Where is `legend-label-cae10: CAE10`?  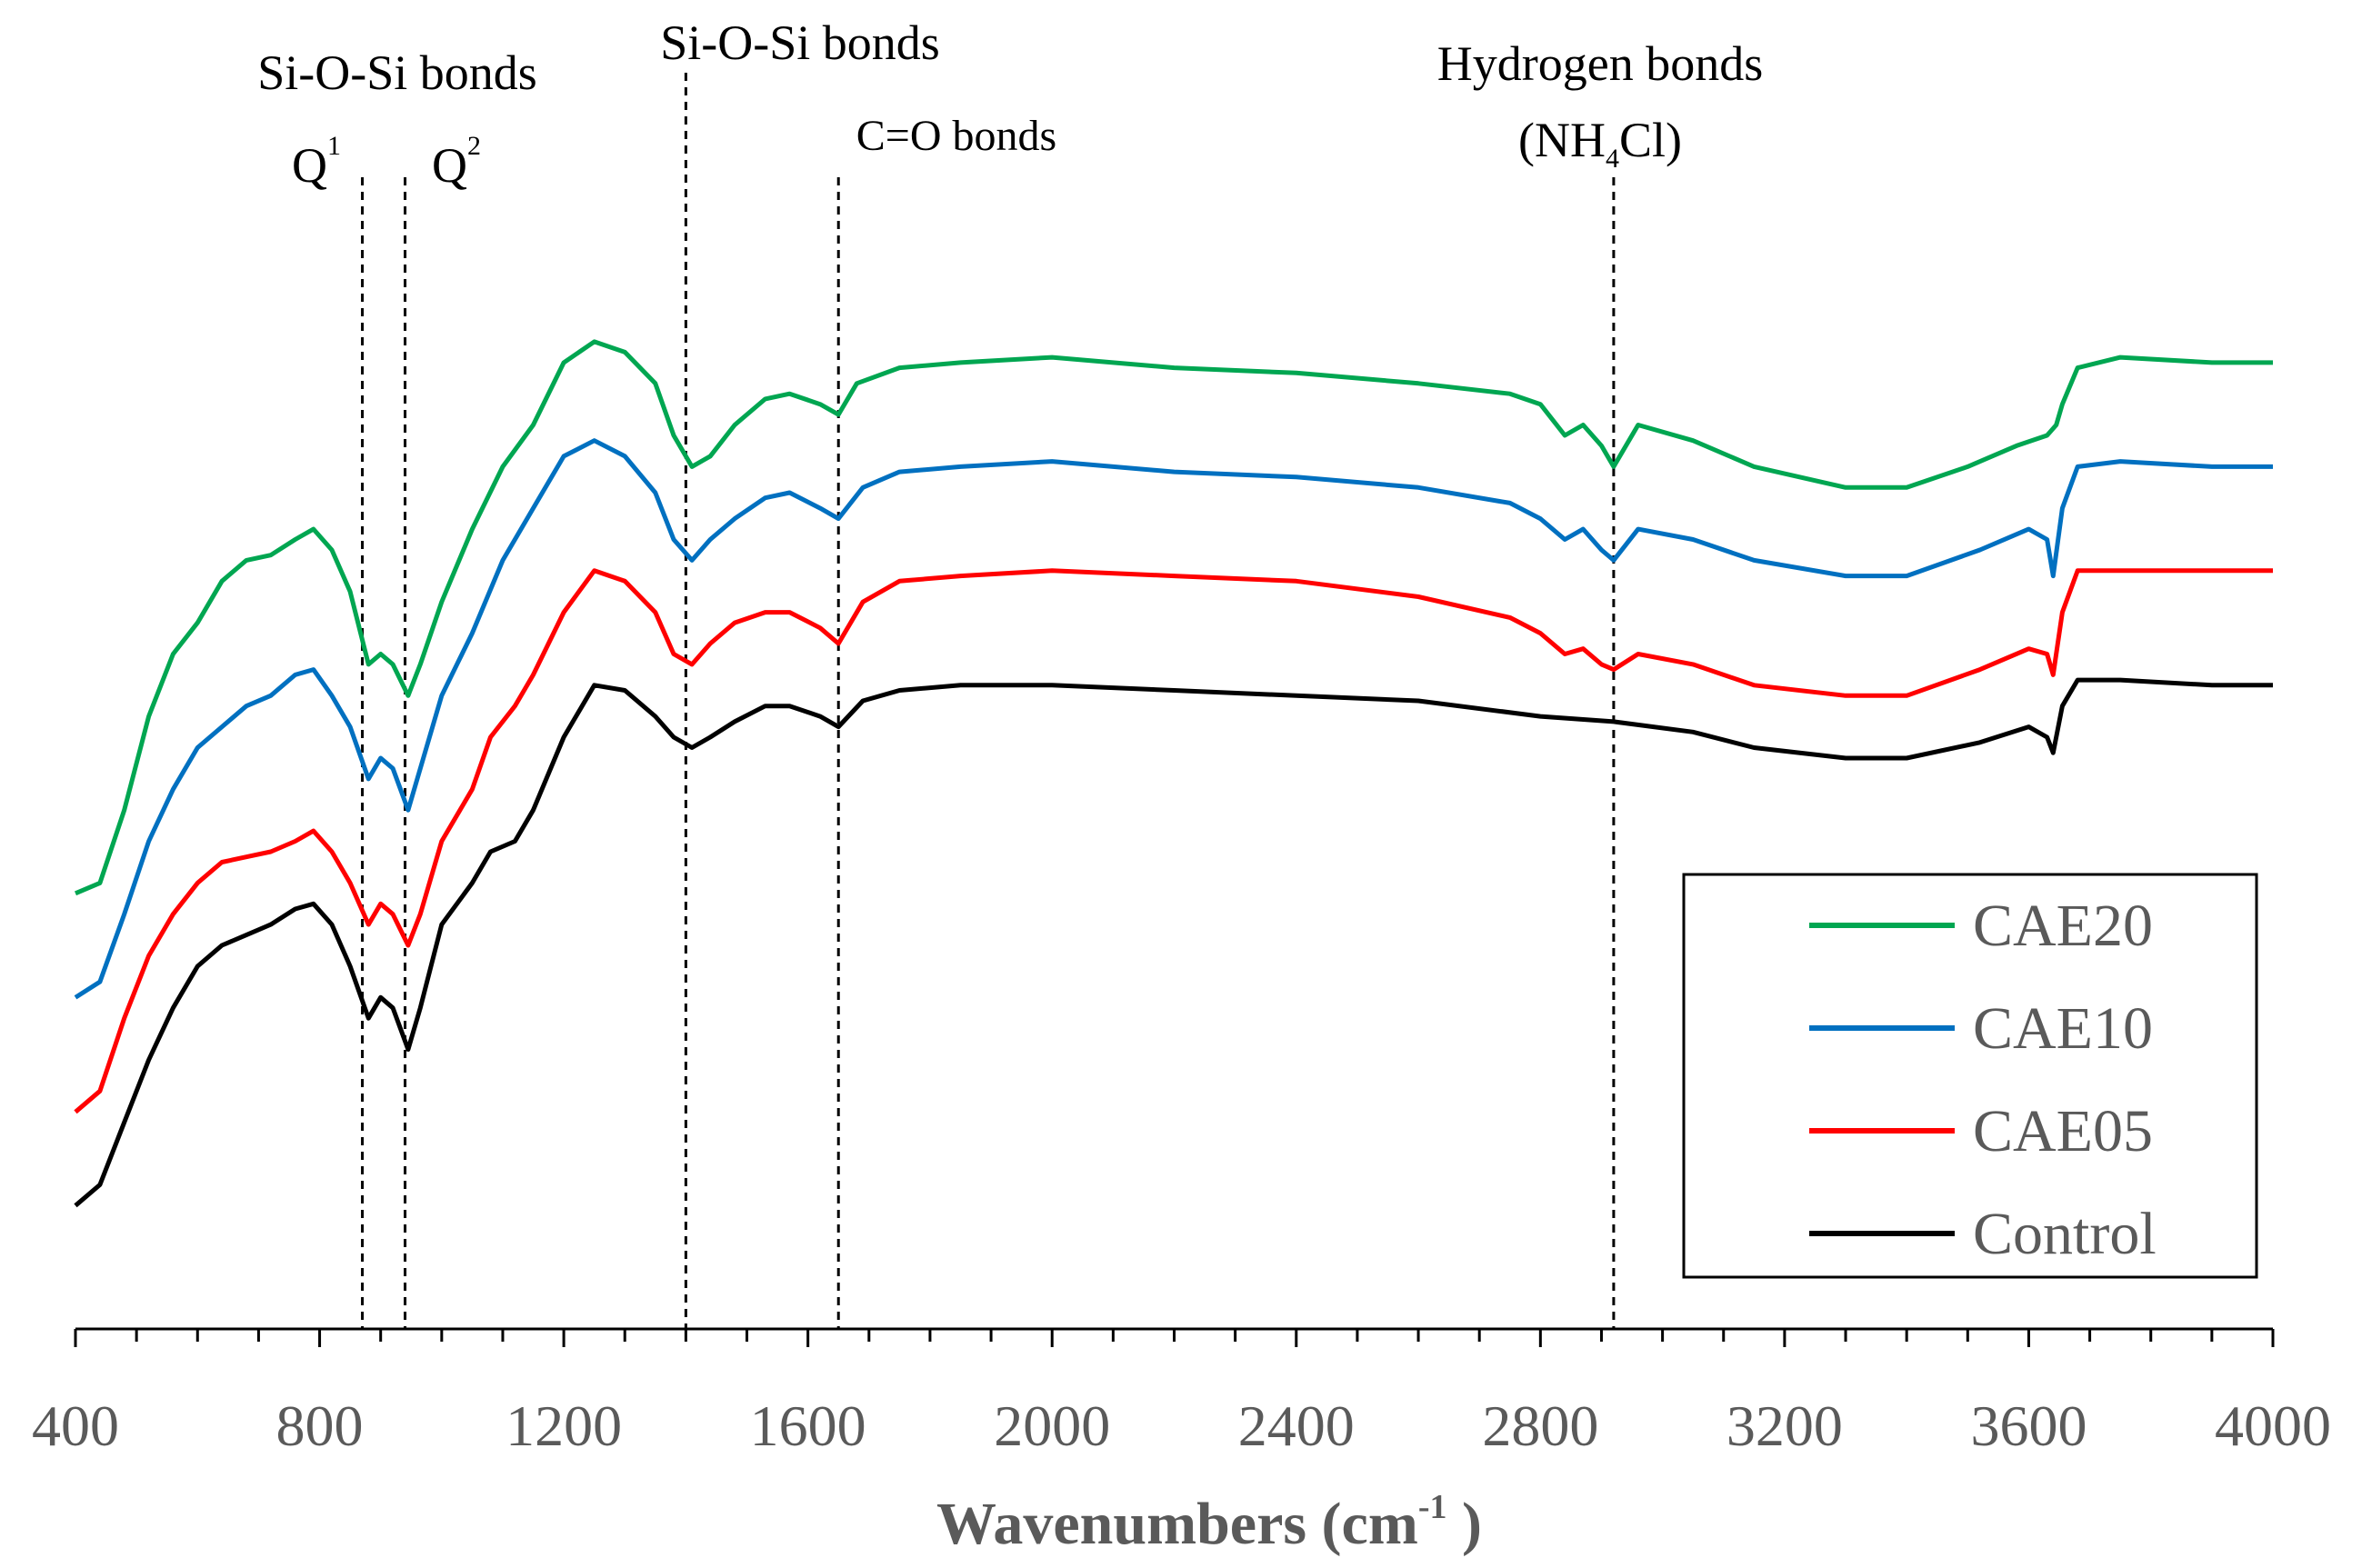
legend-label-cae10: CAE10 is located at coordinates (2063, 1028).